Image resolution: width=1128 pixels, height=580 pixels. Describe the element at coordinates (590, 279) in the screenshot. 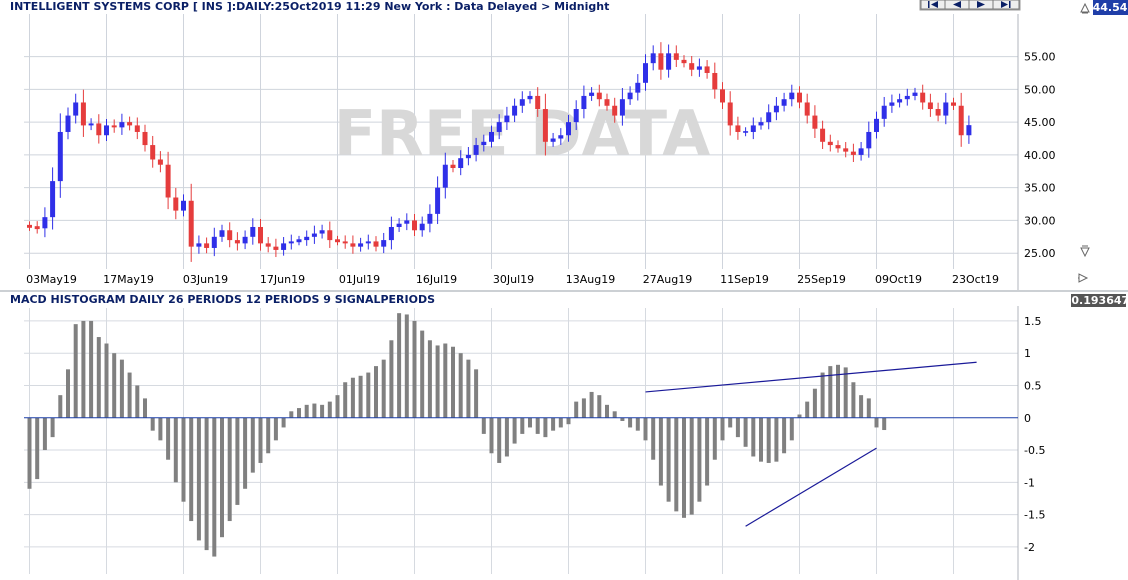

I see `price-x-tick-label: 13Aug19` at that location.